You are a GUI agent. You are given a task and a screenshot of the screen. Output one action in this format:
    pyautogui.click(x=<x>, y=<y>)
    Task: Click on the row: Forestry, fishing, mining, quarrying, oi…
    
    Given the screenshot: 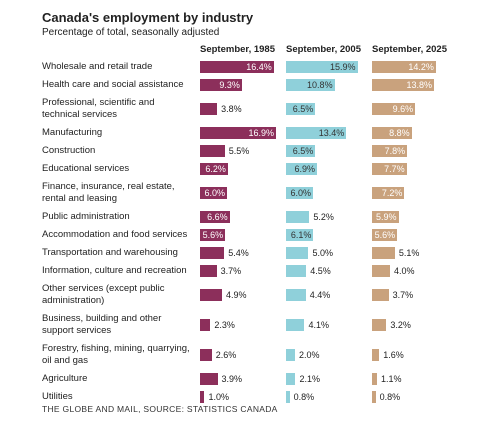 What is the action you would take?
    pyautogui.click(x=250, y=355)
    